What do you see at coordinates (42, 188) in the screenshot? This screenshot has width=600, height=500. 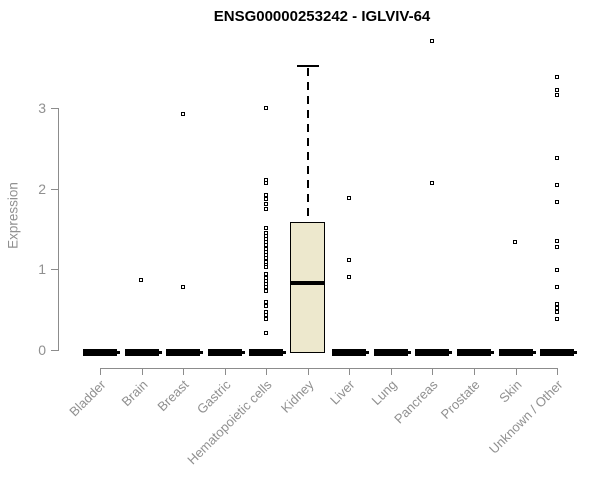 I see `y-tick-label: 2` at bounding box center [42, 188].